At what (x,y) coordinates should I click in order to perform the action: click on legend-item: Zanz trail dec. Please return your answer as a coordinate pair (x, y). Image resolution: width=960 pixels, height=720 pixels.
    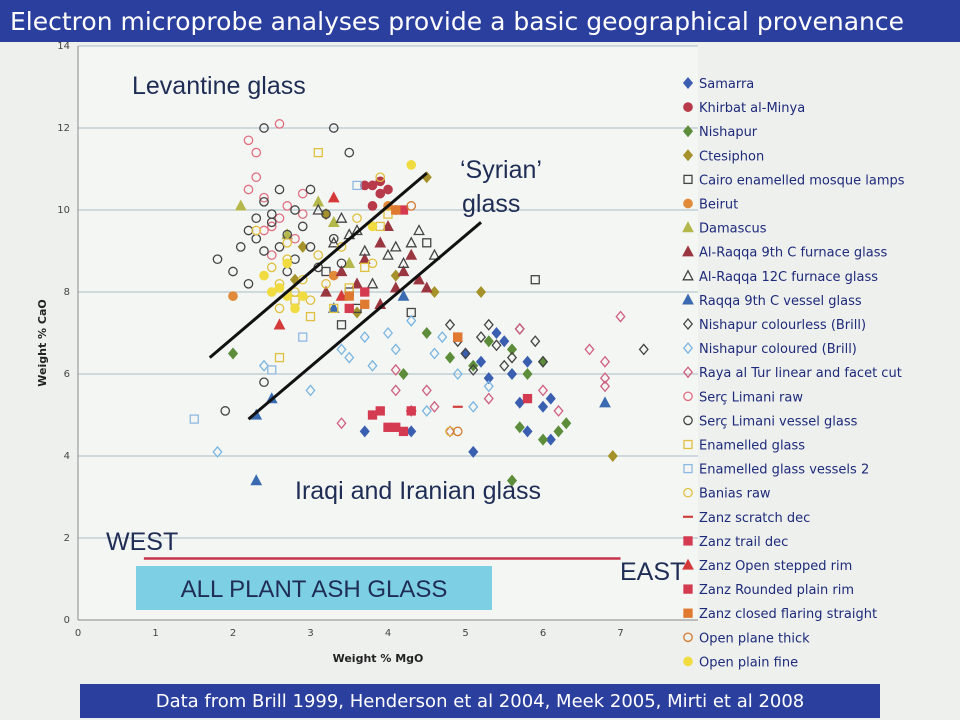
    Looking at the image, I should click on (735, 542).